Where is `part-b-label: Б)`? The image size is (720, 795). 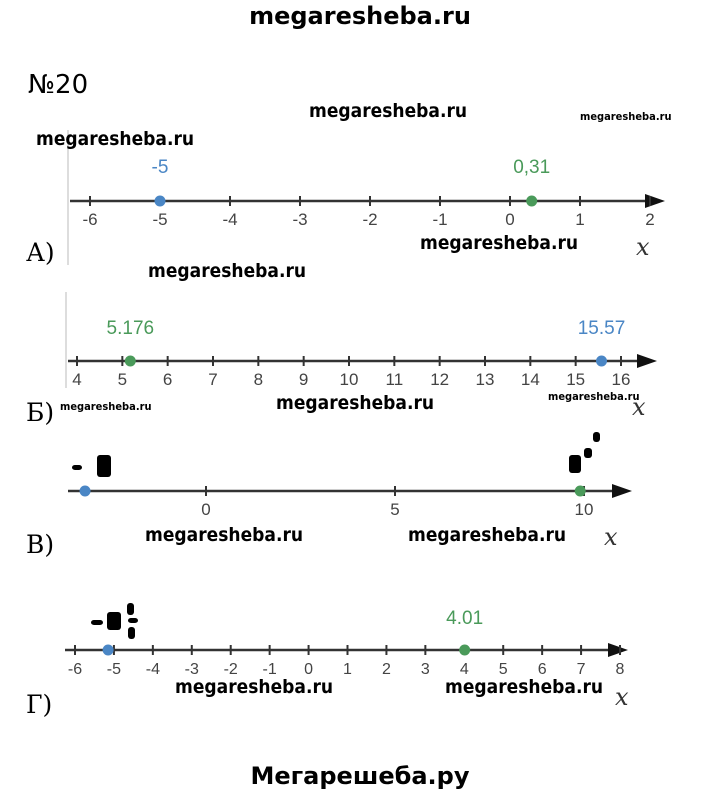 part-b-label: Б) is located at coordinates (40, 412).